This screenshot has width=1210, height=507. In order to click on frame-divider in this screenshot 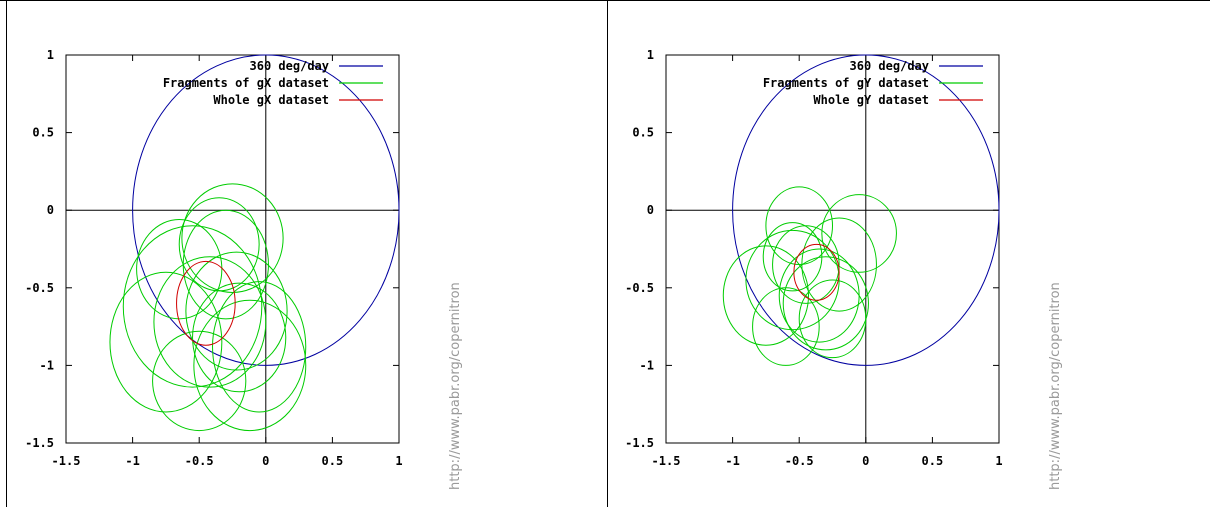, I will do `click(607, 253)`.